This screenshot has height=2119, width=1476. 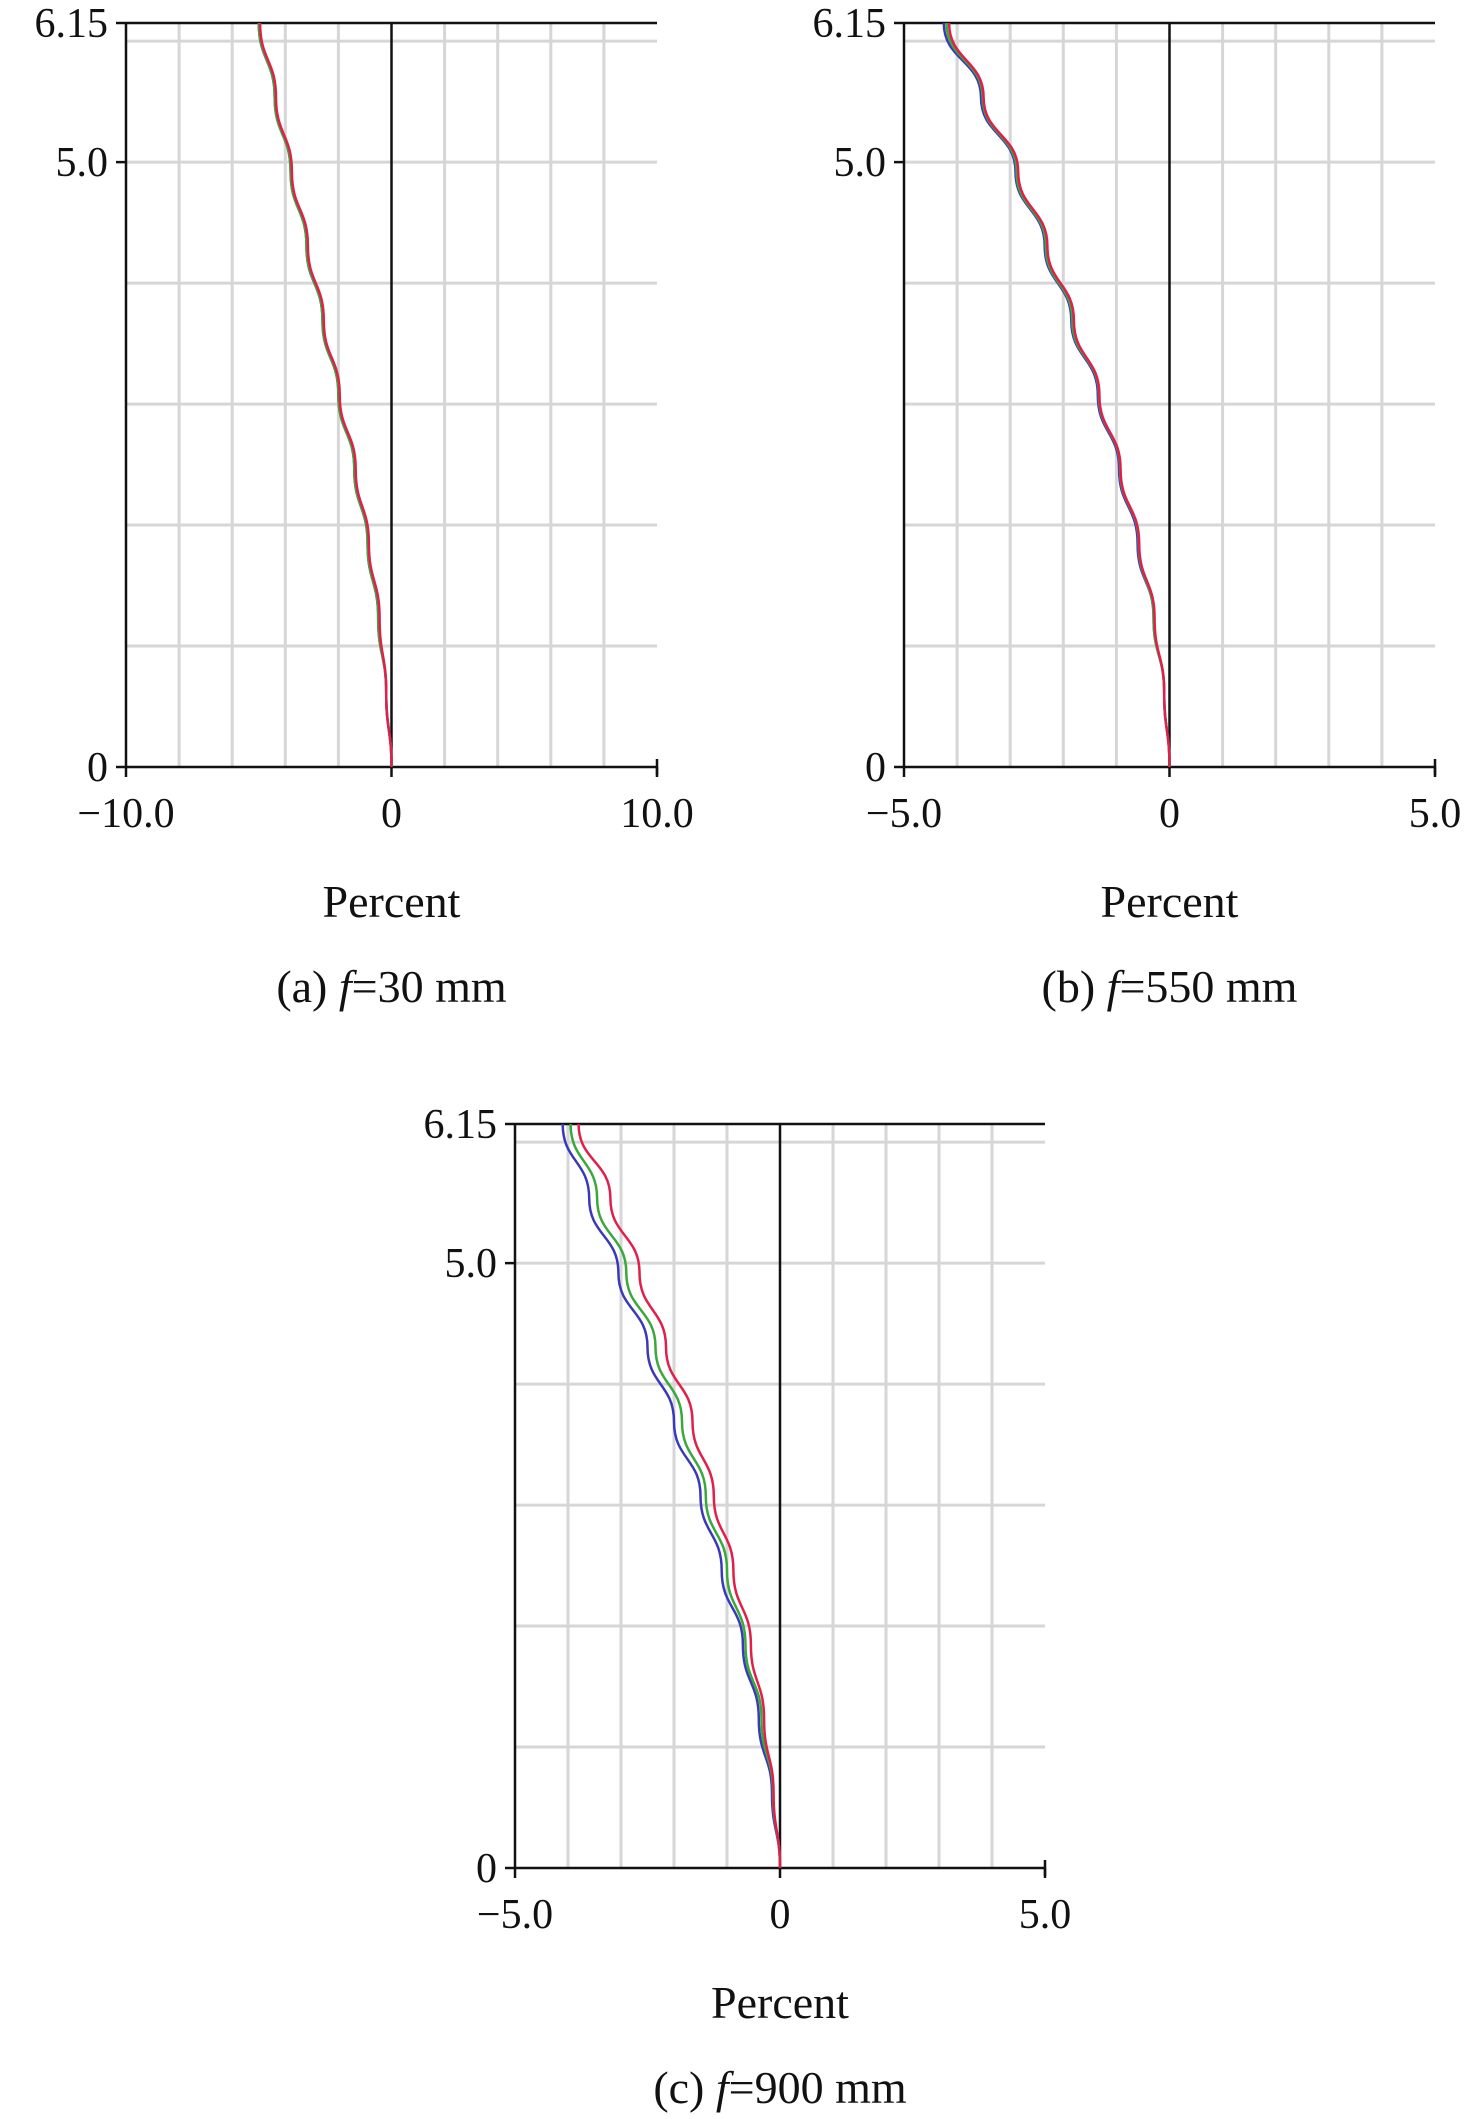 What do you see at coordinates (125, 814) in the screenshot?
I see `x-tick-label: −10.0` at bounding box center [125, 814].